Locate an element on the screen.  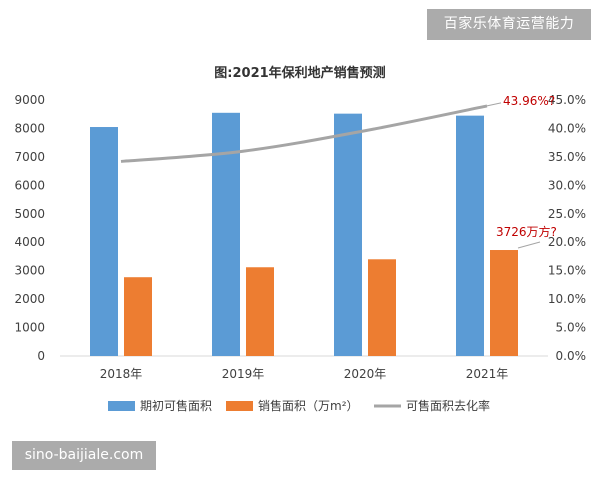
y-right-tick-label: 20.0% is located at coordinates (567, 242).